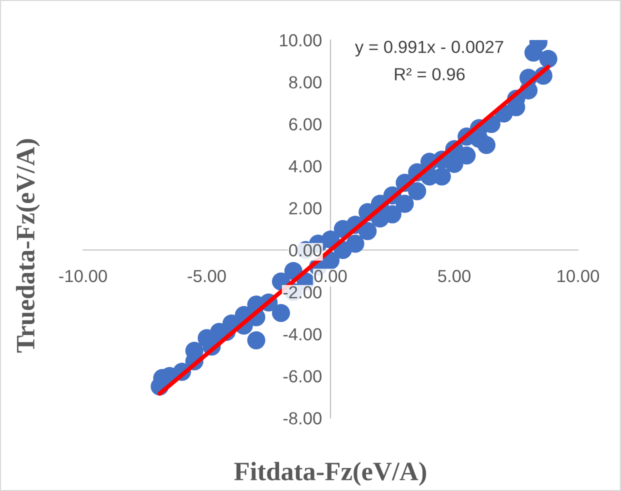  Describe the element at coordinates (305, 82) in the screenshot. I see `y-tick-label: 8.00` at that location.